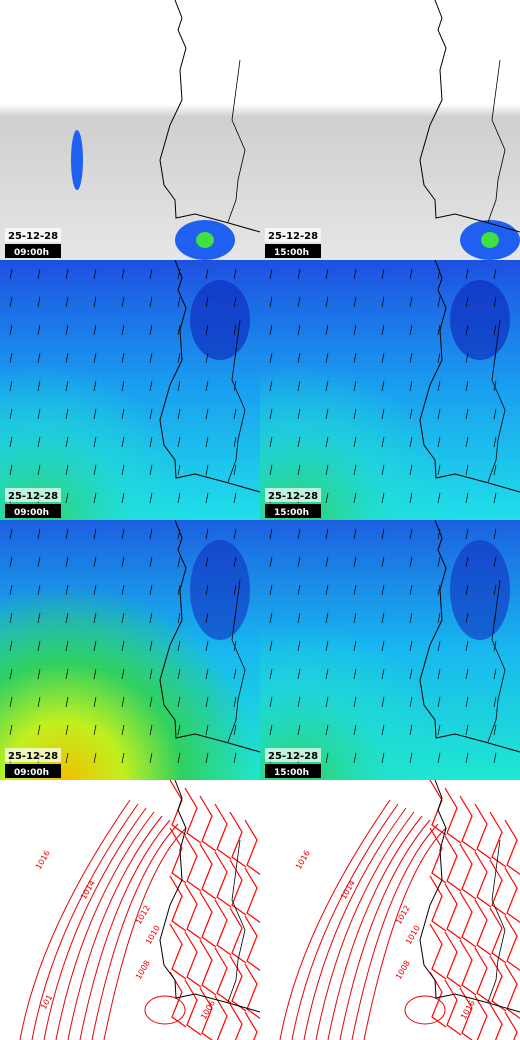 The width and height of the screenshot is (520, 1040). Describe the element at coordinates (33, 771) in the screenshot. I see `time-box` at that location.